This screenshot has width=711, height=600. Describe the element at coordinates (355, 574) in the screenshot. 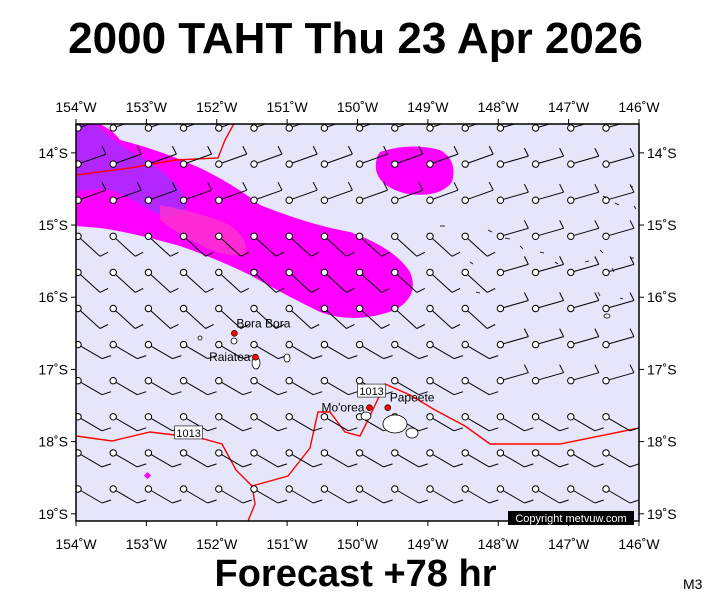

I see `forecast-label: Forecast +78 hr` at that location.